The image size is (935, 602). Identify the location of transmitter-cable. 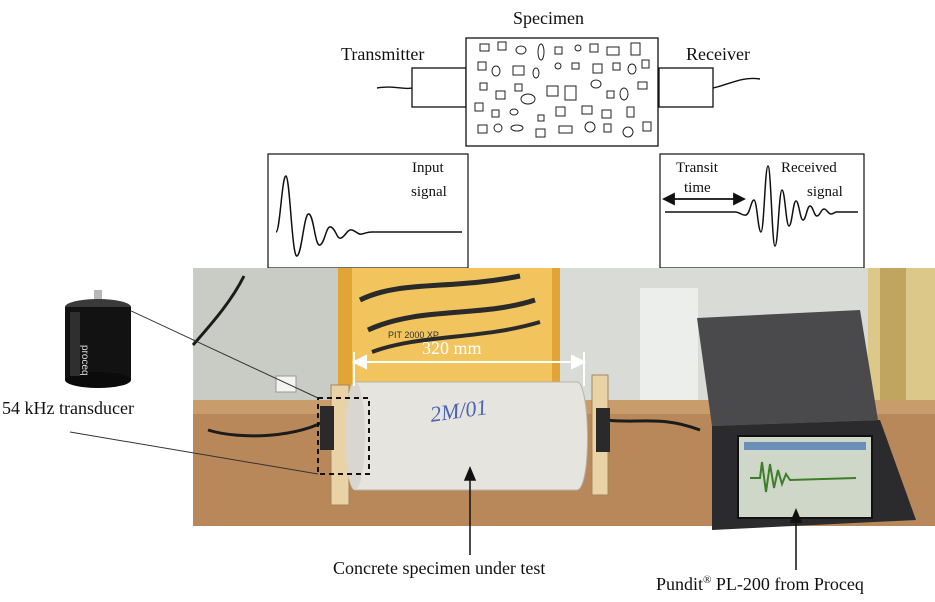
(394, 88).